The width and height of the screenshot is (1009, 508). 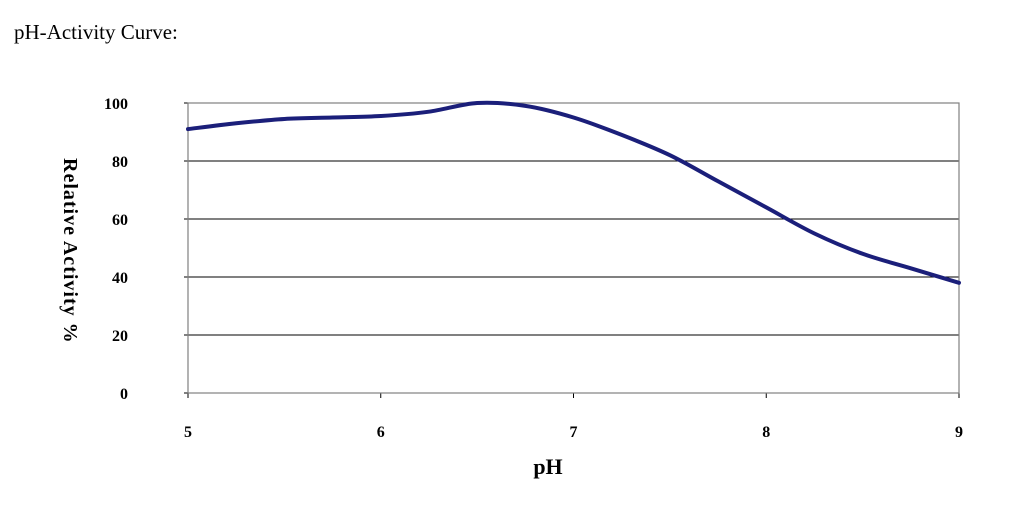 What do you see at coordinates (116, 104) in the screenshot?
I see `y-tick-label: 100` at bounding box center [116, 104].